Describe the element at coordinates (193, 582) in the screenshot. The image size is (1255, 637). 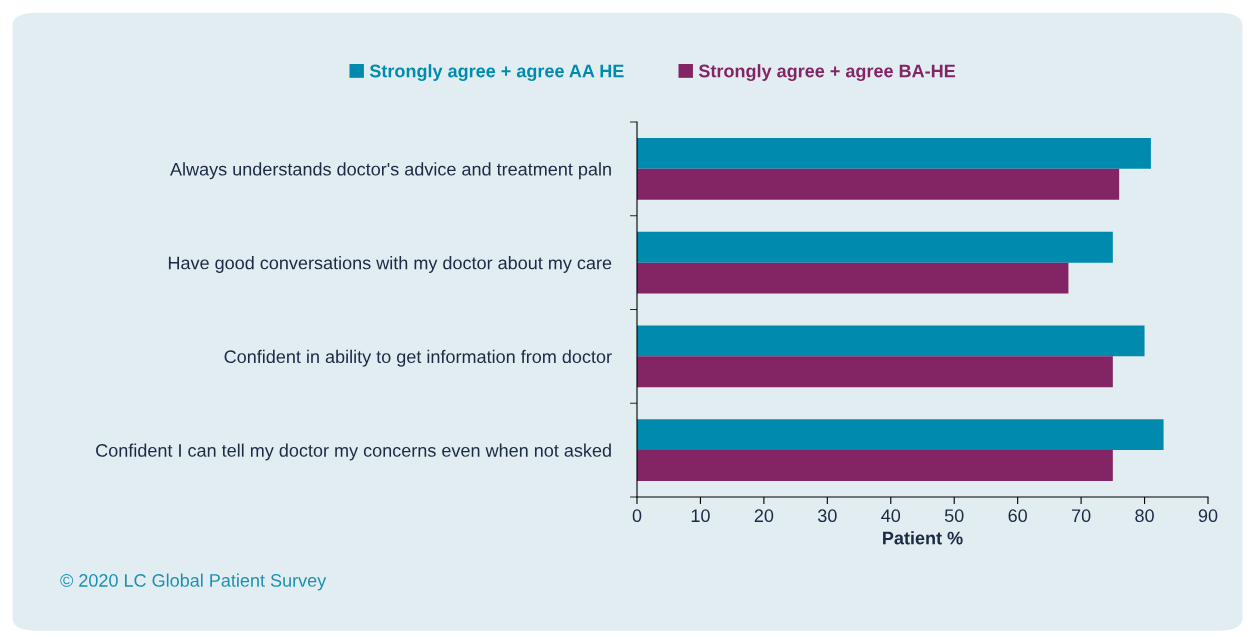
I see `text: © 2020 LC Global Patient Survey` at that location.